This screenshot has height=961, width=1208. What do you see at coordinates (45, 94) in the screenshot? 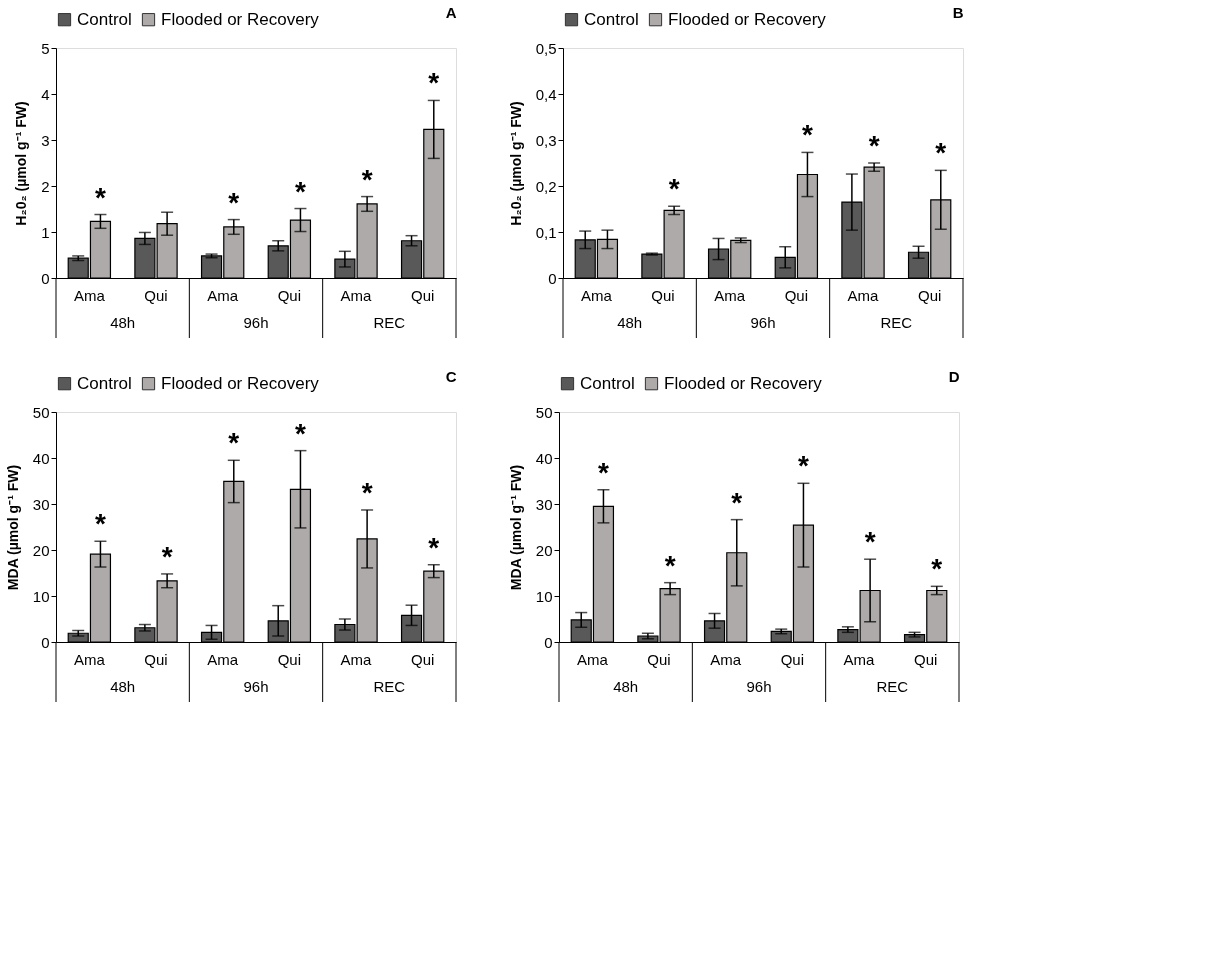
I see `y-tick-label: 4` at bounding box center [45, 94].